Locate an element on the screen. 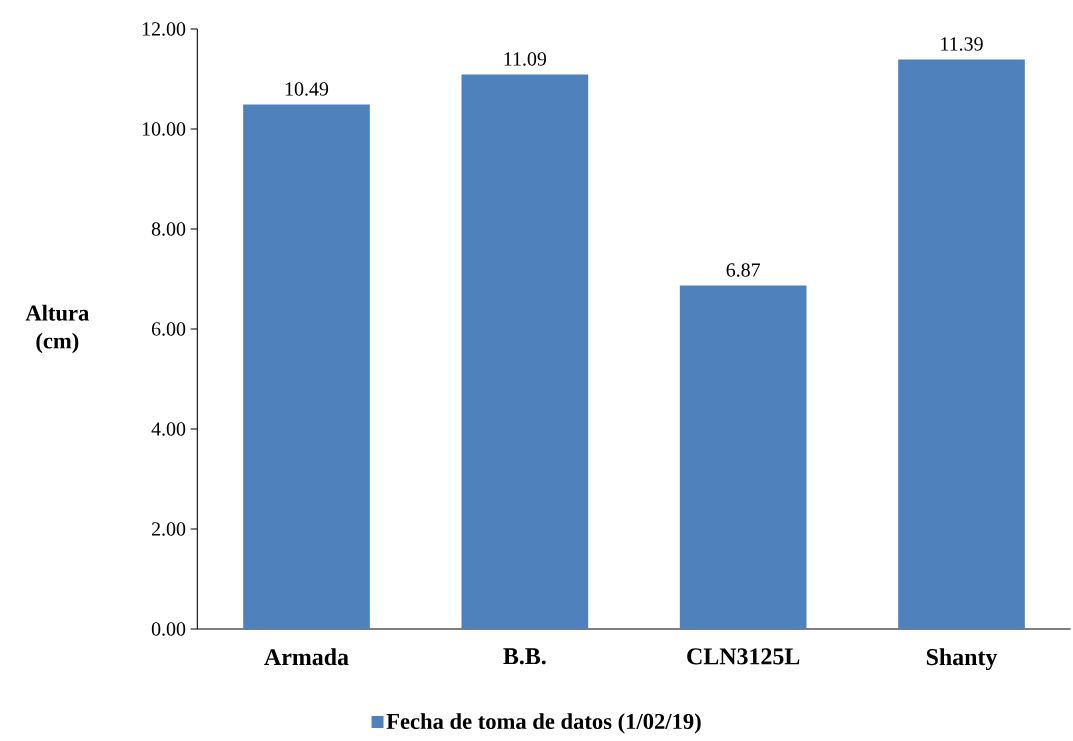 The width and height of the screenshot is (1073, 741). y-axis-title: Altura (cm) is located at coordinates (57, 329).